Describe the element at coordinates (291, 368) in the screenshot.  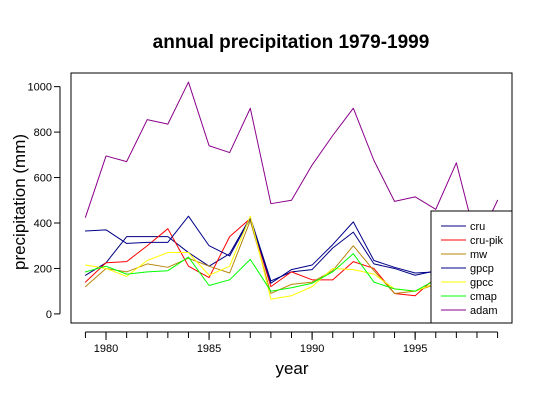
I see `x-axis-title: year` at that location.